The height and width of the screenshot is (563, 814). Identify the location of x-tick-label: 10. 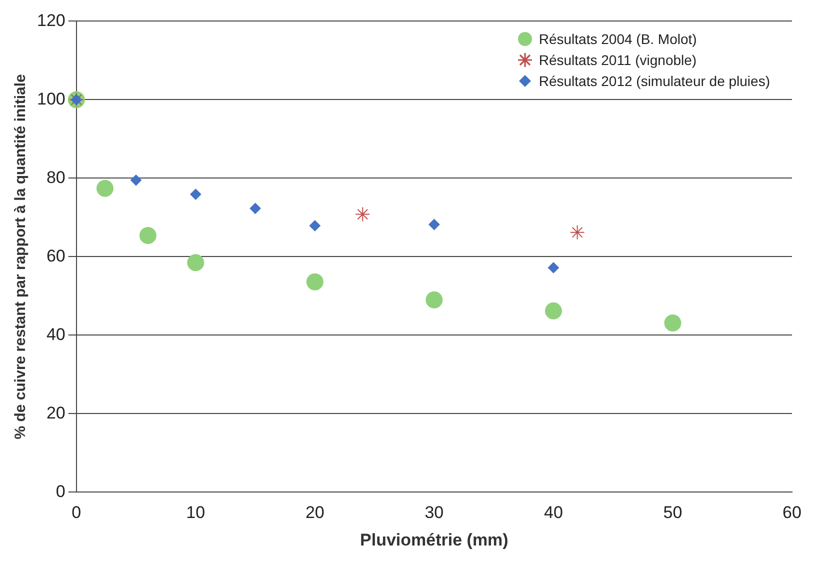
(196, 512).